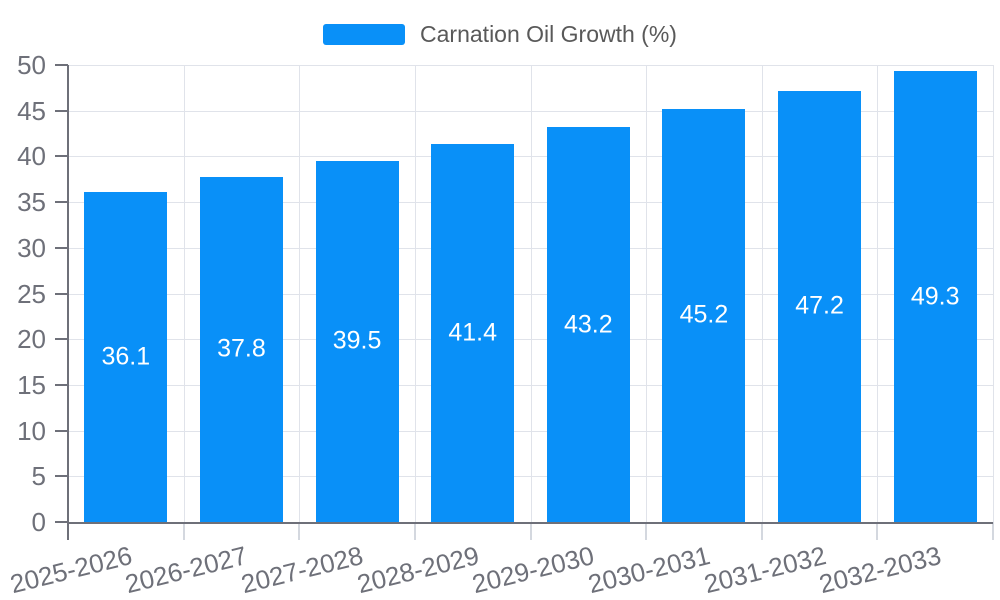 The height and width of the screenshot is (600, 1000). I want to click on bar: 45.2, so click(704, 315).